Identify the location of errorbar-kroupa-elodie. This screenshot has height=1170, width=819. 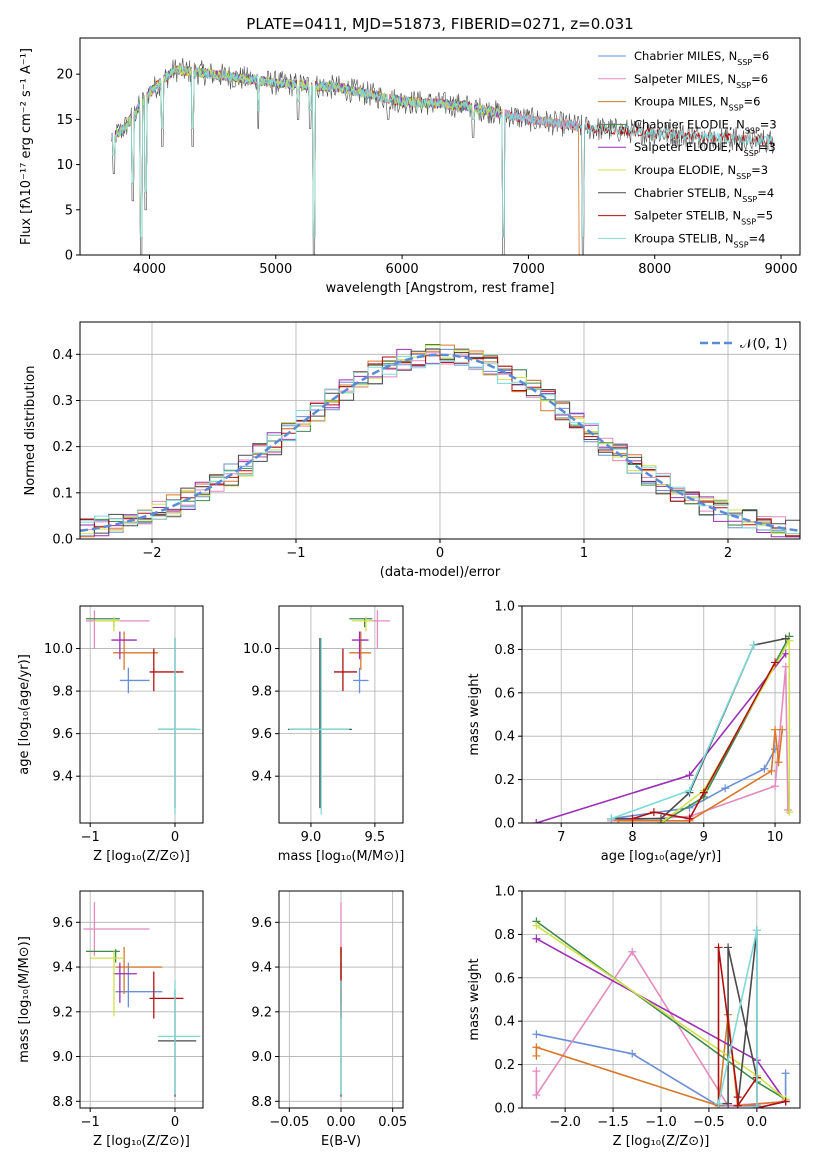
(107, 984).